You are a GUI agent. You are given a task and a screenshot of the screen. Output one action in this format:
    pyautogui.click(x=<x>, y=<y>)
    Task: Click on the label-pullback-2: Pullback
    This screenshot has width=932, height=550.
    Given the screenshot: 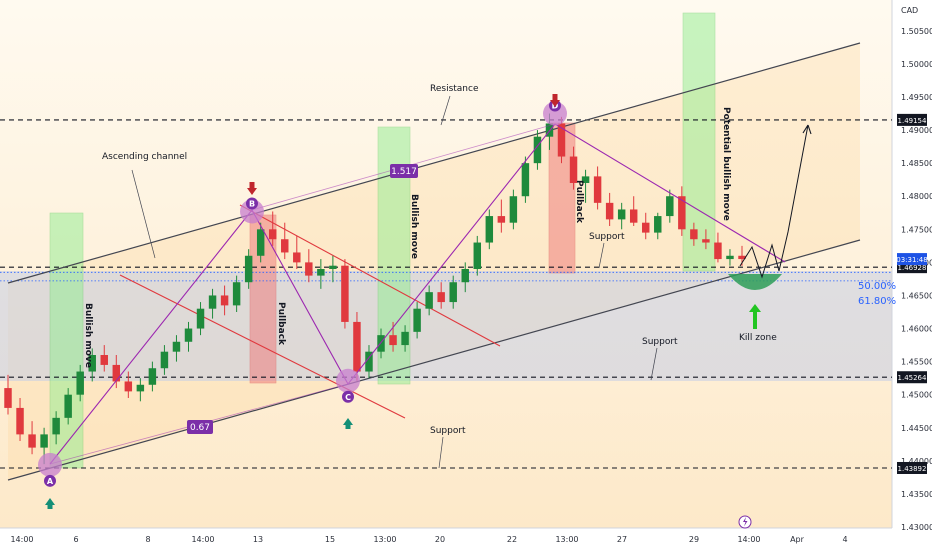 What is the action you would take?
    pyautogui.click(x=579, y=202)
    